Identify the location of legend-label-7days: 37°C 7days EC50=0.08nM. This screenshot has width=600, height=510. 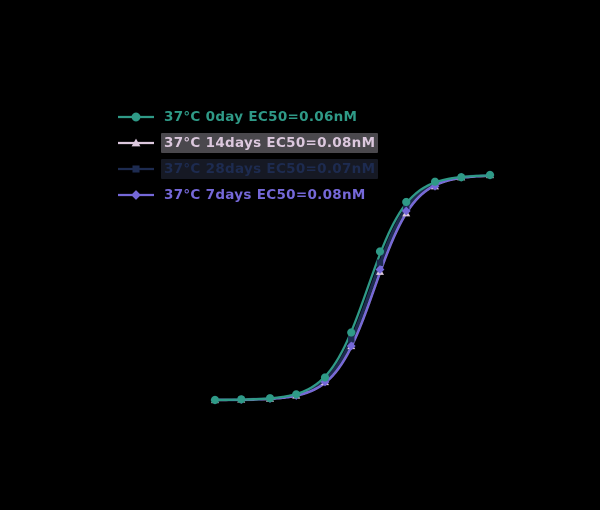
(265, 195).